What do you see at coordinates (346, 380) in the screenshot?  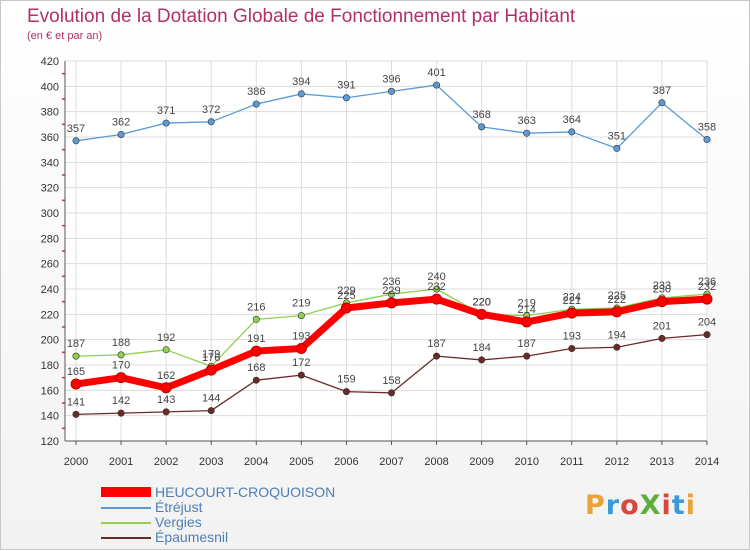 I see `data-label: 159` at bounding box center [346, 380].